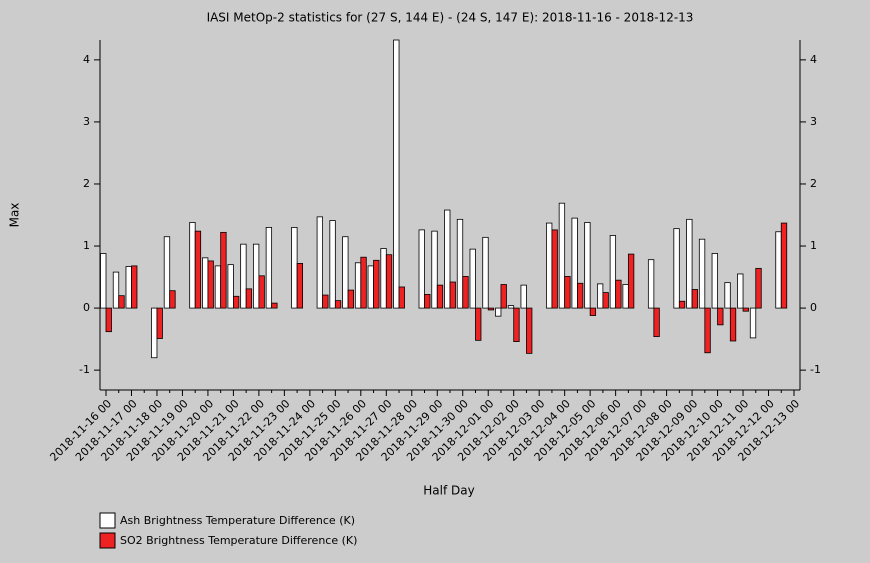  Describe the element at coordinates (813, 59) in the screenshot. I see `y2-tick-label: 4` at that location.